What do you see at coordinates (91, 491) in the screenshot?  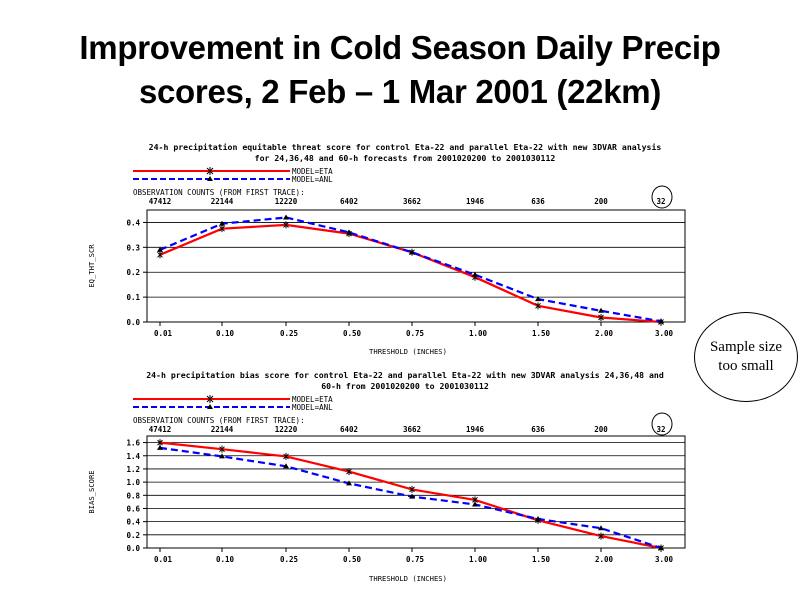 I see `y-axis-label: BIAS_SCORE` at bounding box center [91, 491].